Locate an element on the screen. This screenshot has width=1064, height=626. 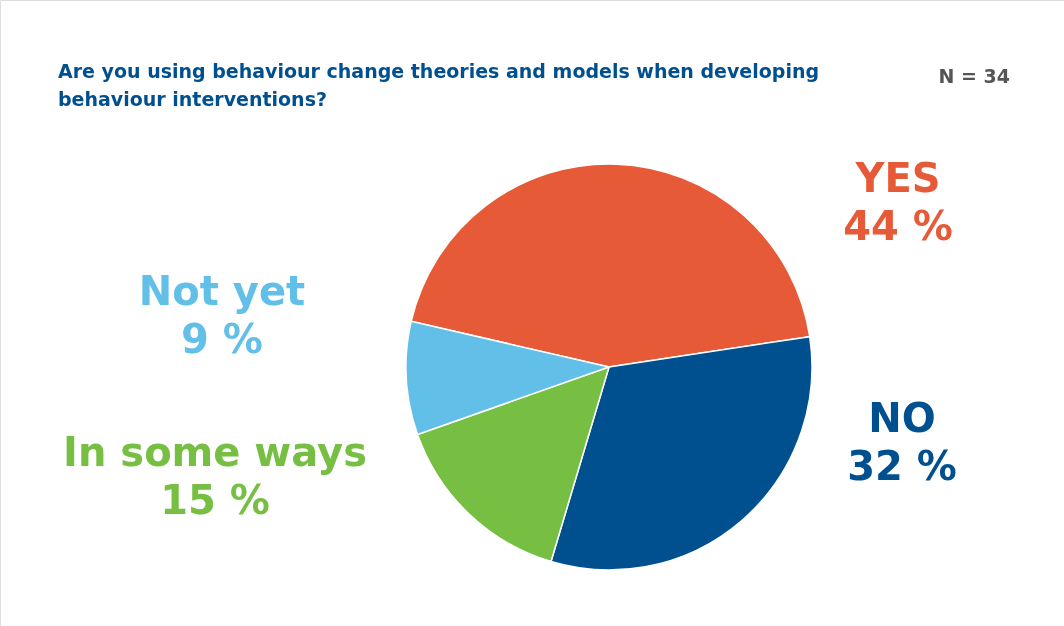
slice-label: Not yet is located at coordinates (222, 291).